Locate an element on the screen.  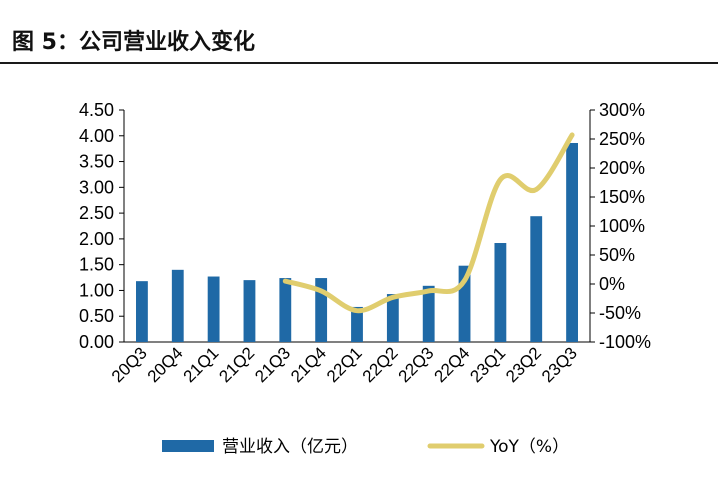
x-tick-label: 22Q1 is located at coordinates (344, 364).